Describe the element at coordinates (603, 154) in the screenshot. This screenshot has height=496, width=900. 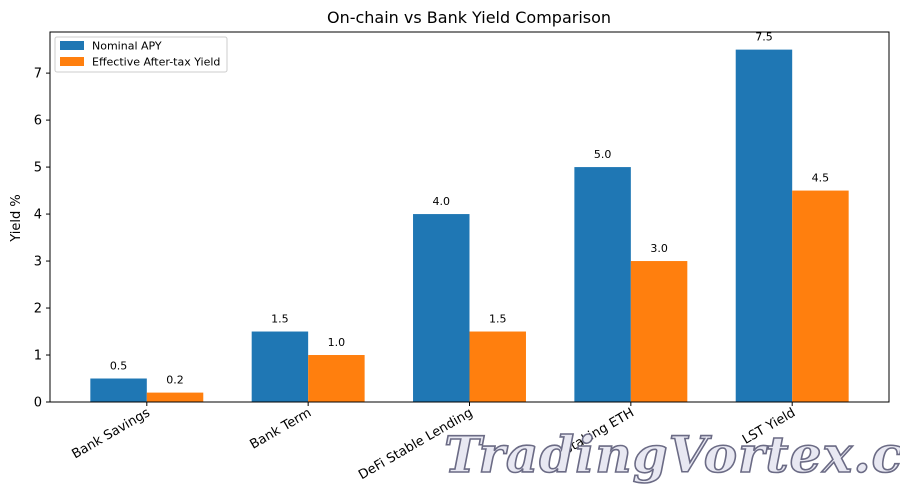
I see `bar-value-label-staking-eth-nominal-apy: 5.0` at that location.